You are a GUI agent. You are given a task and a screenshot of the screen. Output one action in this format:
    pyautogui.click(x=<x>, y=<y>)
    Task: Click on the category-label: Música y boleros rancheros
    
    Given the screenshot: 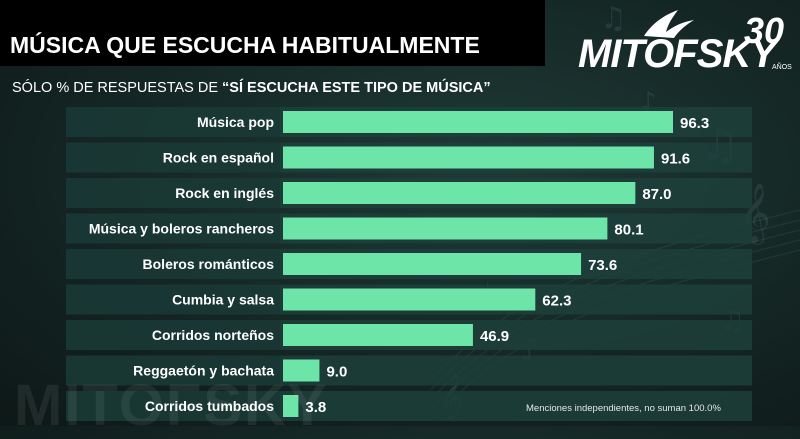 What is the action you would take?
    pyautogui.click(x=181, y=229)
    